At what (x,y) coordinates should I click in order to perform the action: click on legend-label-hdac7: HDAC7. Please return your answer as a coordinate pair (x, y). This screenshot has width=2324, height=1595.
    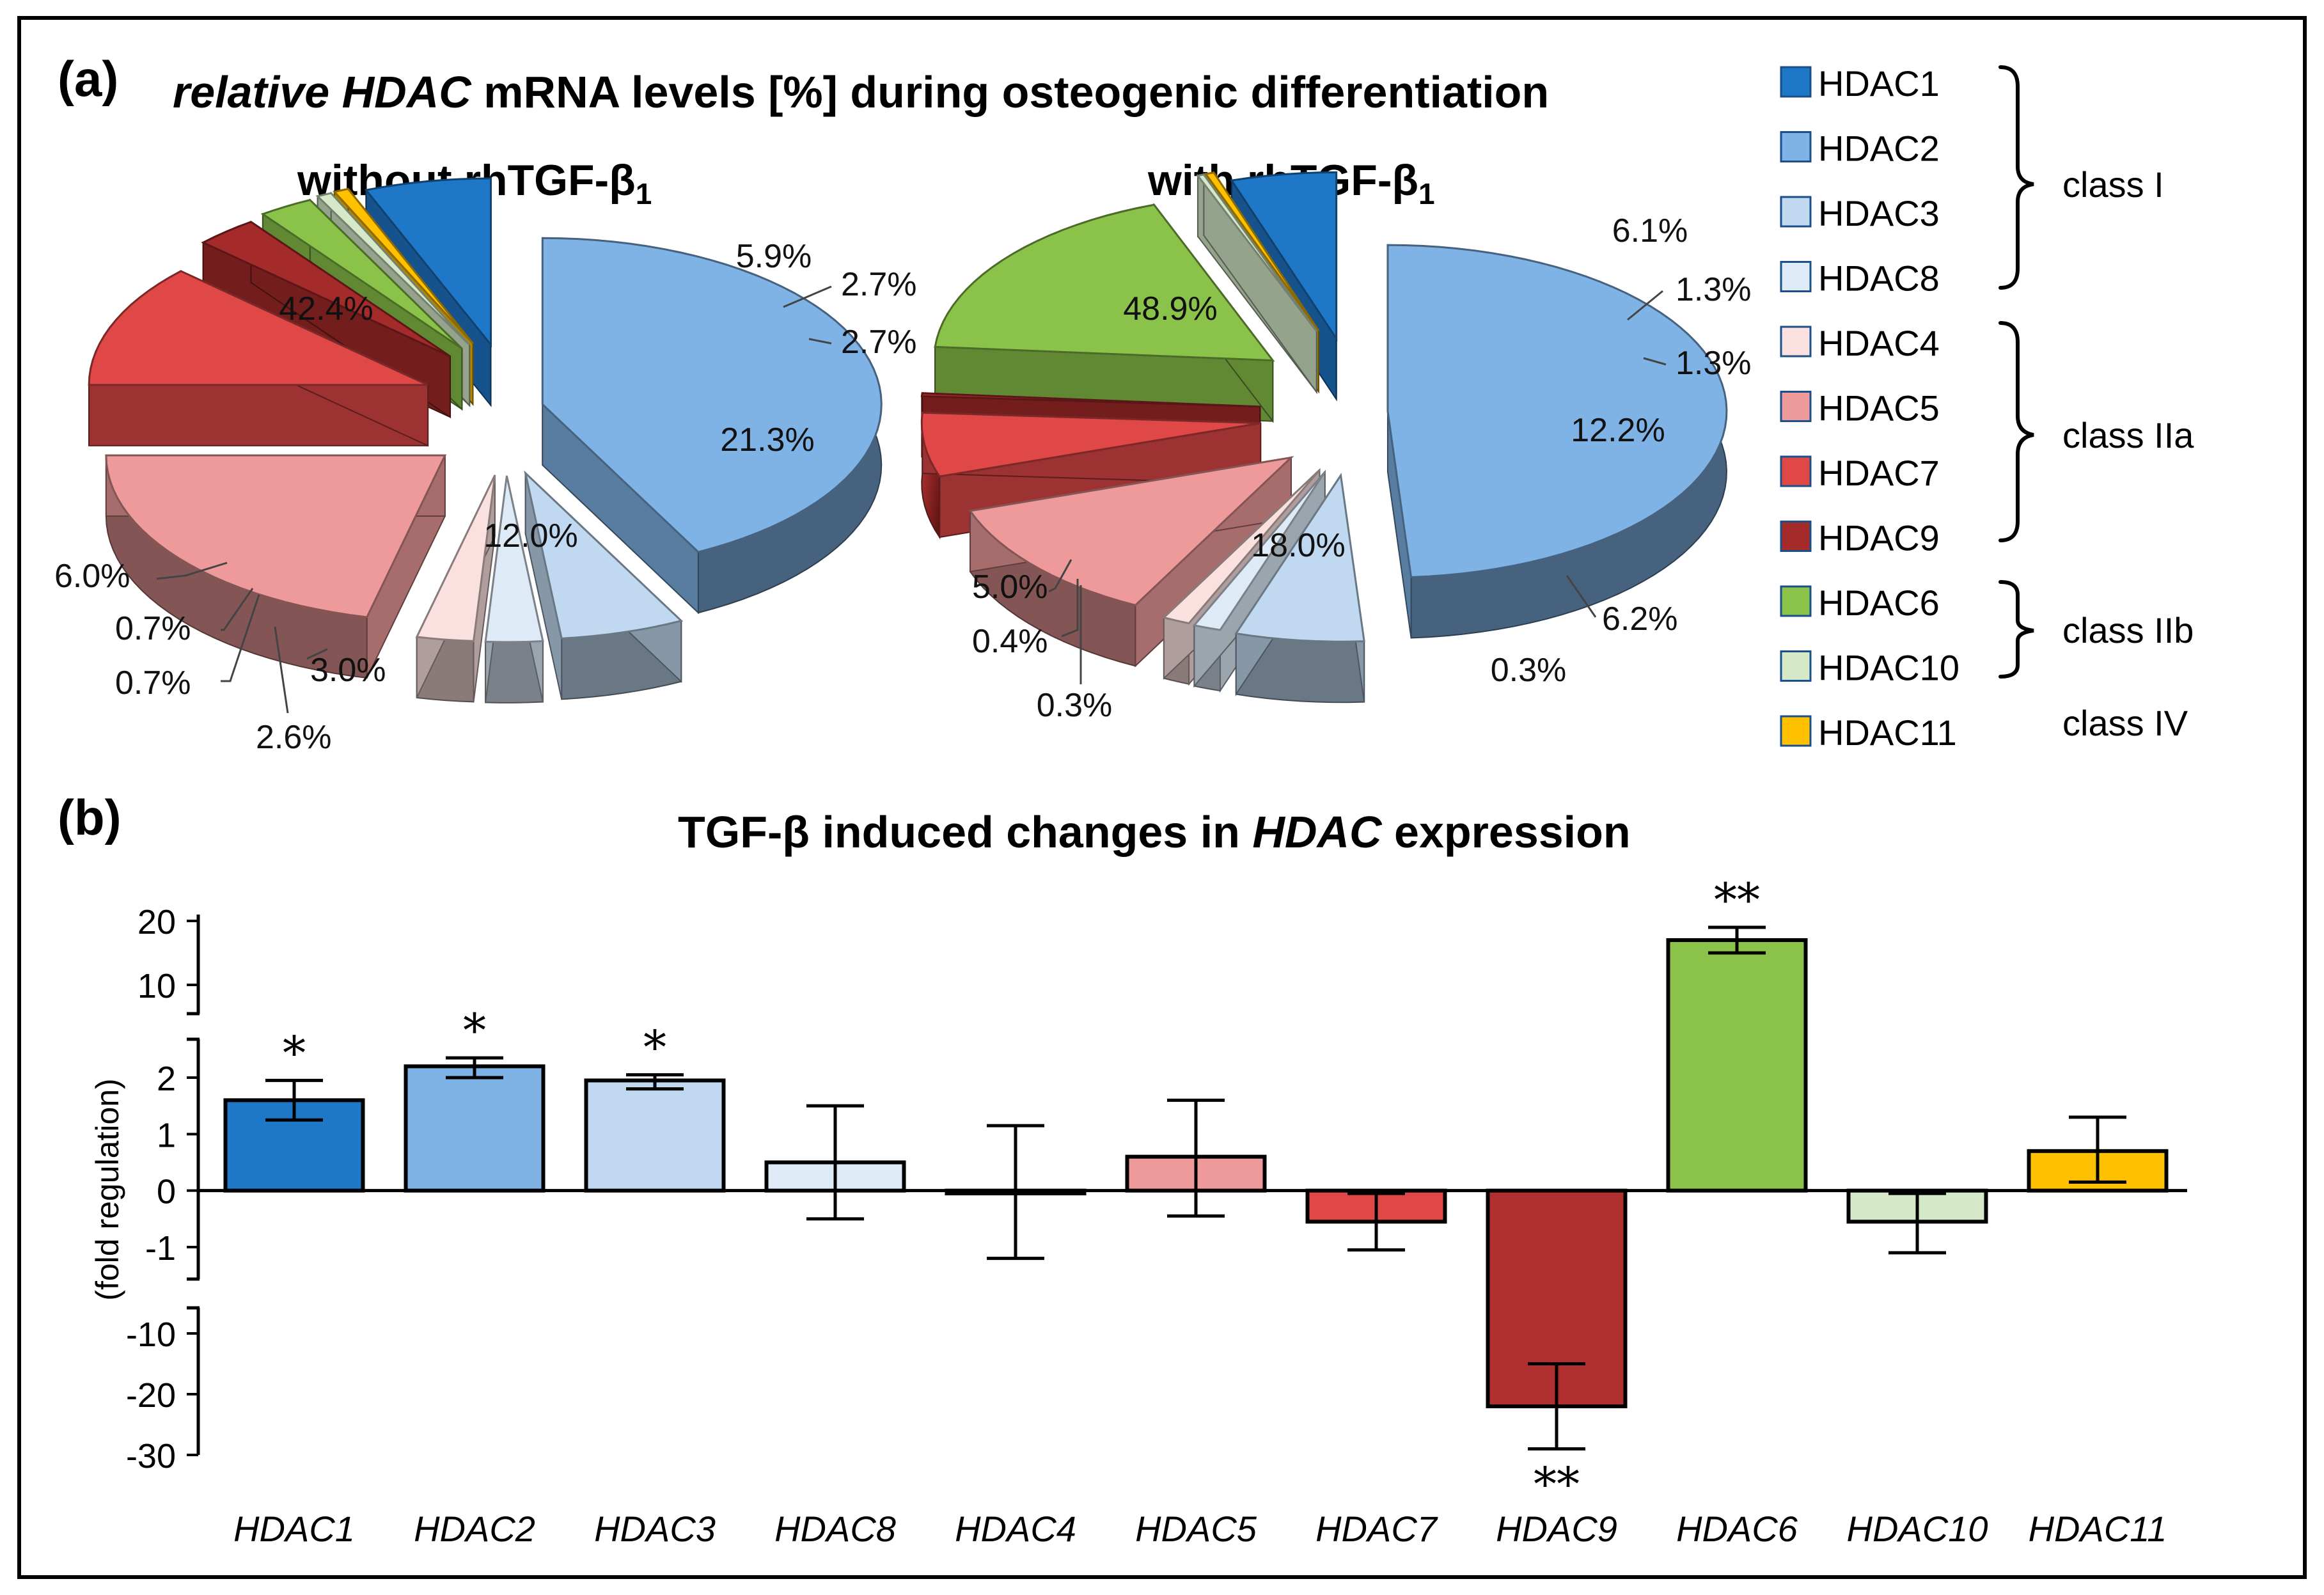
    Looking at the image, I should click on (1879, 473).